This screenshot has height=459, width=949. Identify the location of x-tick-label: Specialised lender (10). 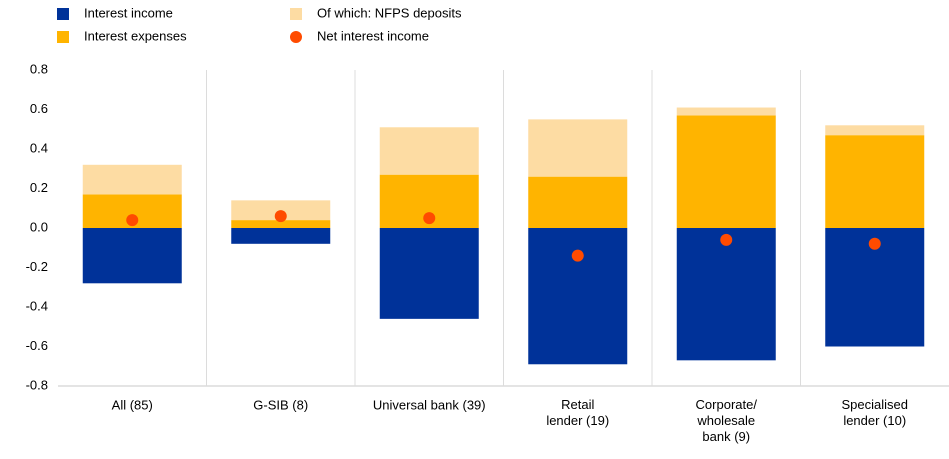
(875, 412).